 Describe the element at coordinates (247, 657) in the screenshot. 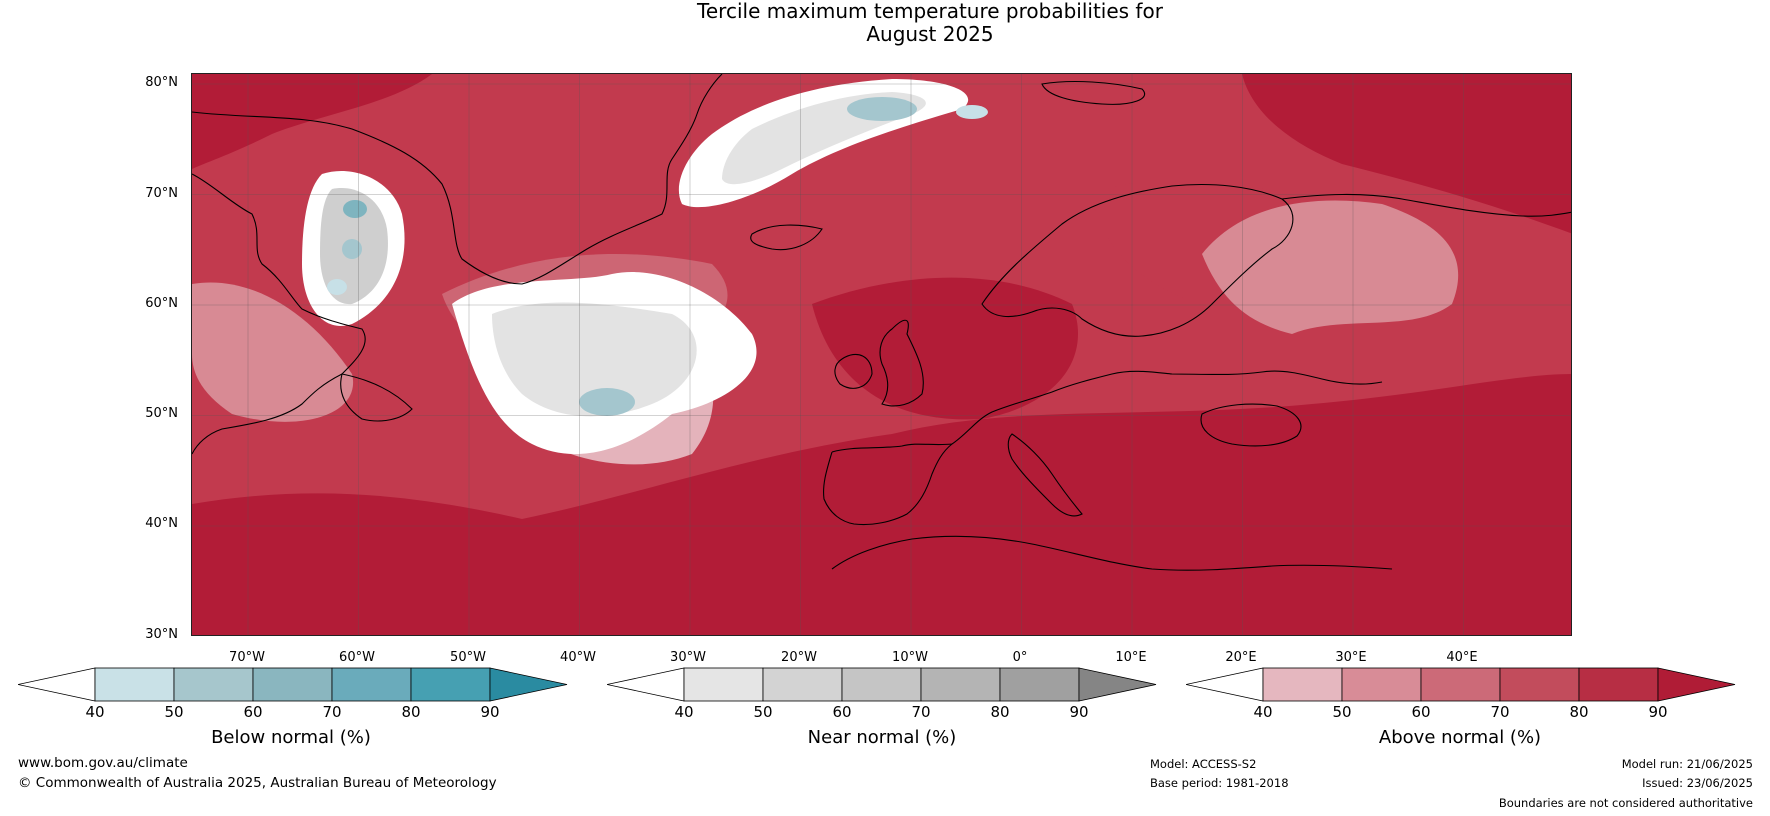

I see `lon-label-70w: 70°W` at that location.